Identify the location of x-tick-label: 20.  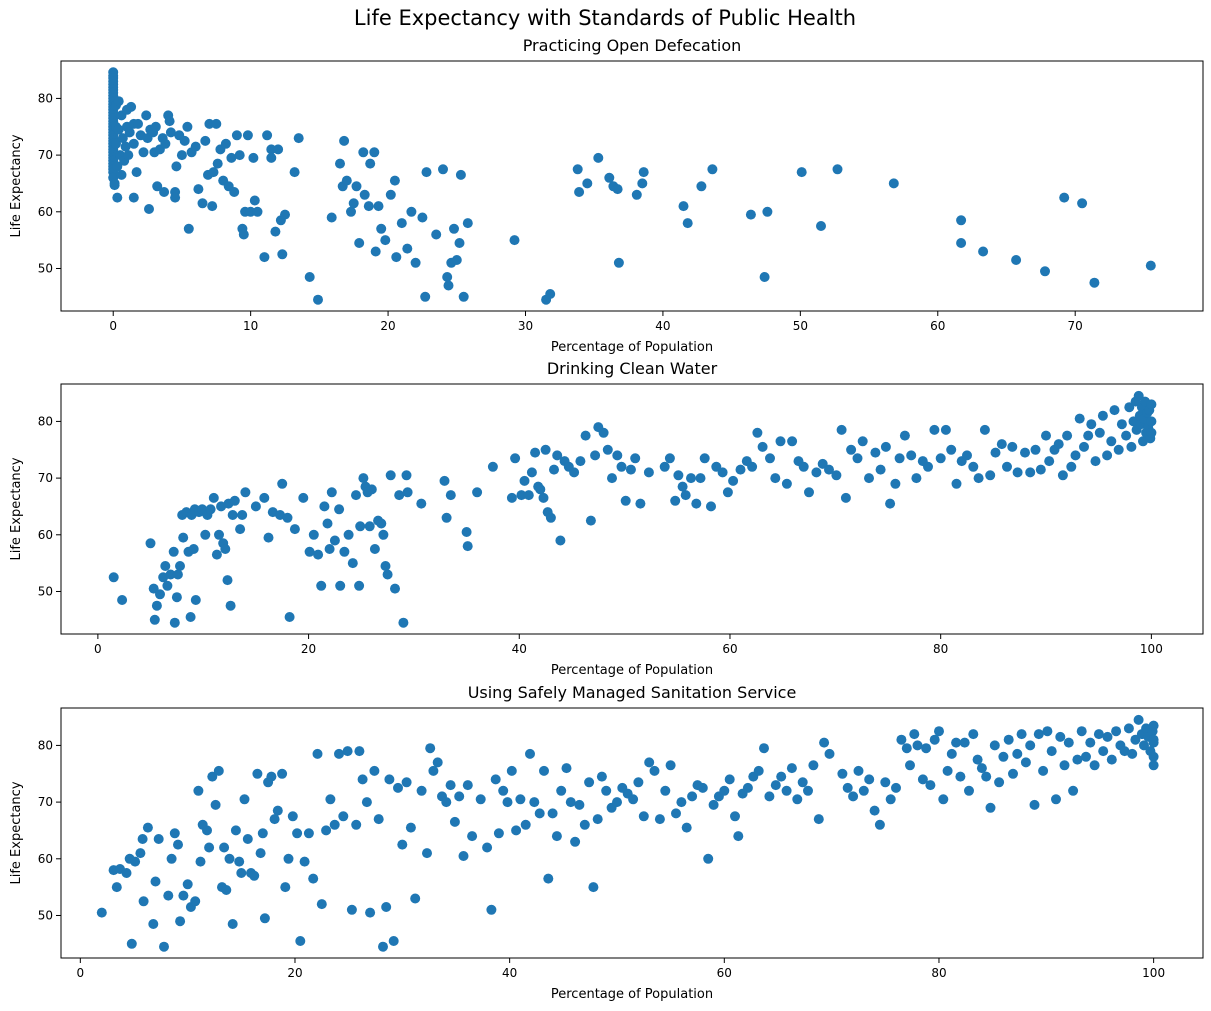
(387, 326).